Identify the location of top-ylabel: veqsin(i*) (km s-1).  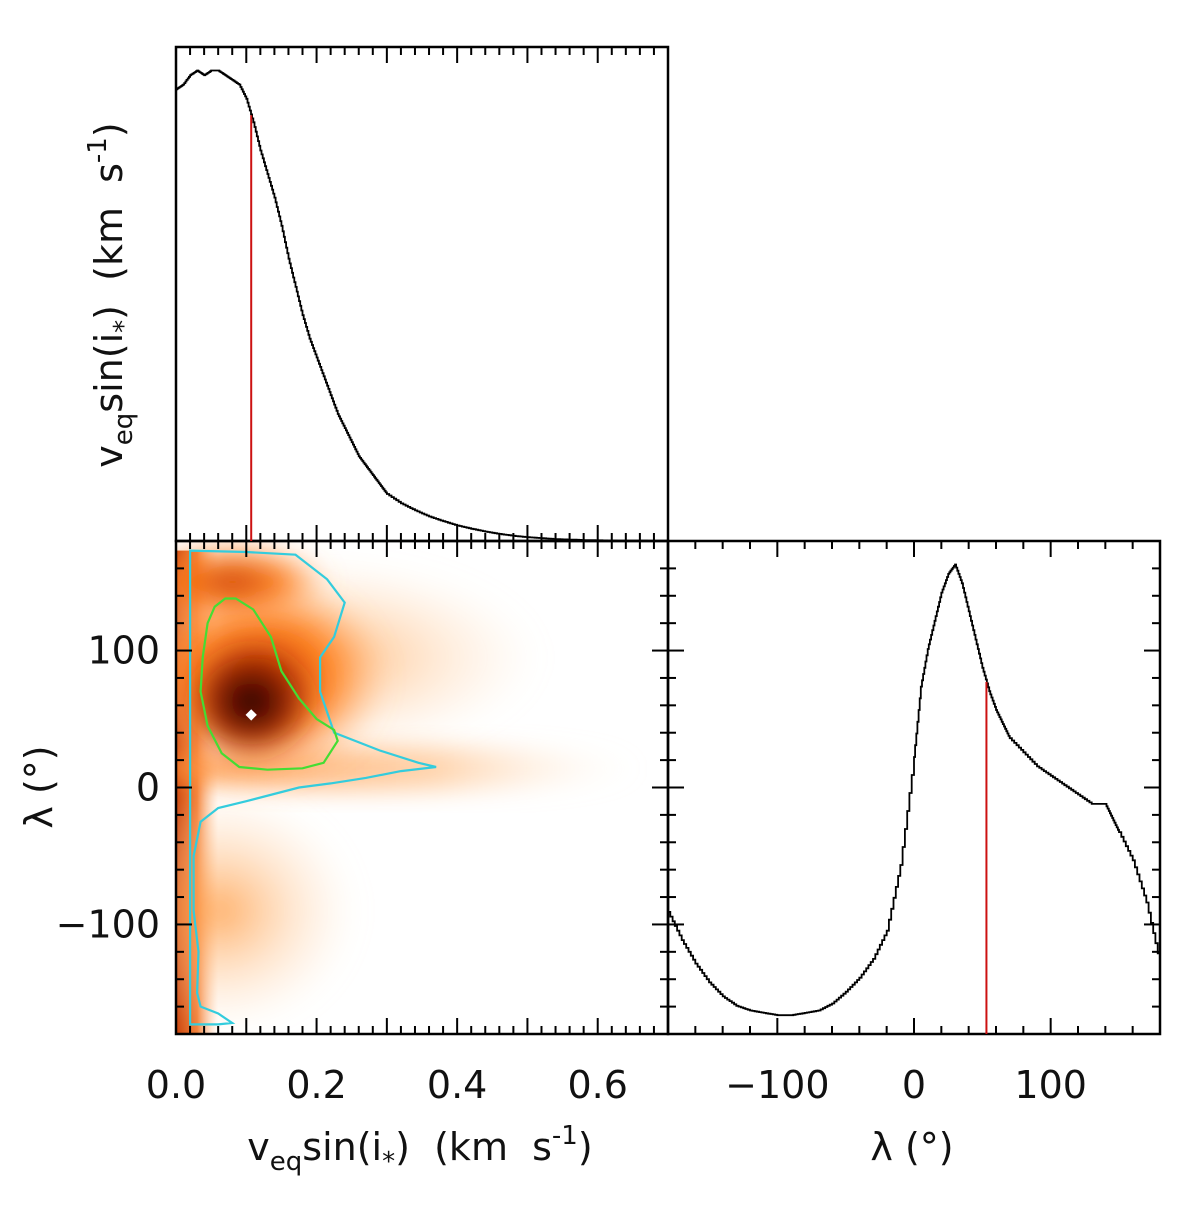
(111, 294).